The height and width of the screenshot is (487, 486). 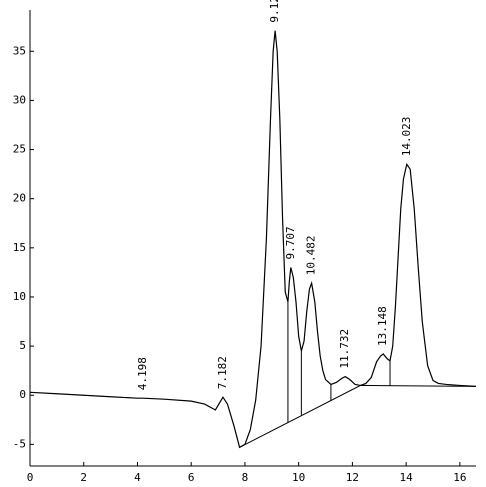 I want to click on y-tick-label: 15, so click(x=19, y=247).